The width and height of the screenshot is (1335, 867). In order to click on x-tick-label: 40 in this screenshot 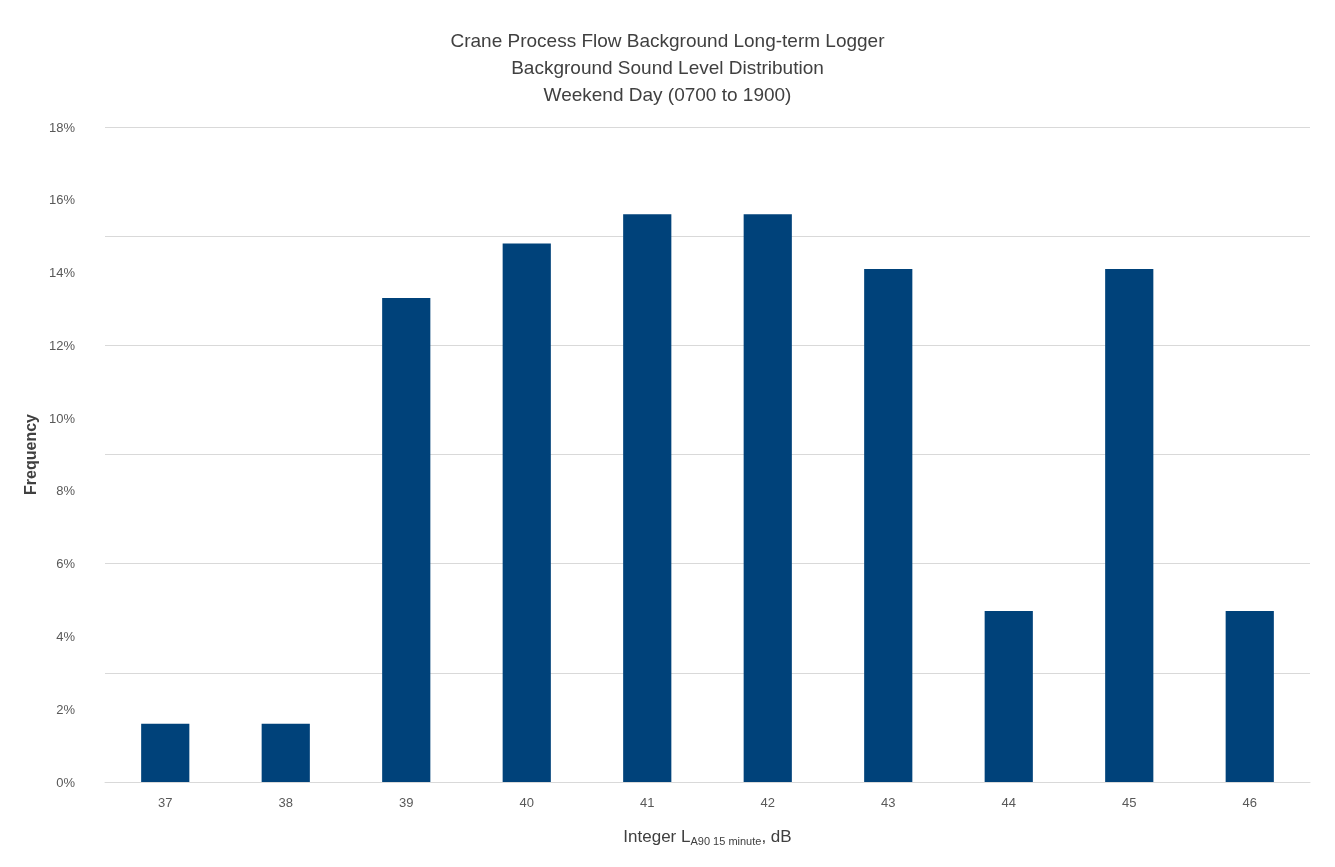, I will do `click(526, 802)`.